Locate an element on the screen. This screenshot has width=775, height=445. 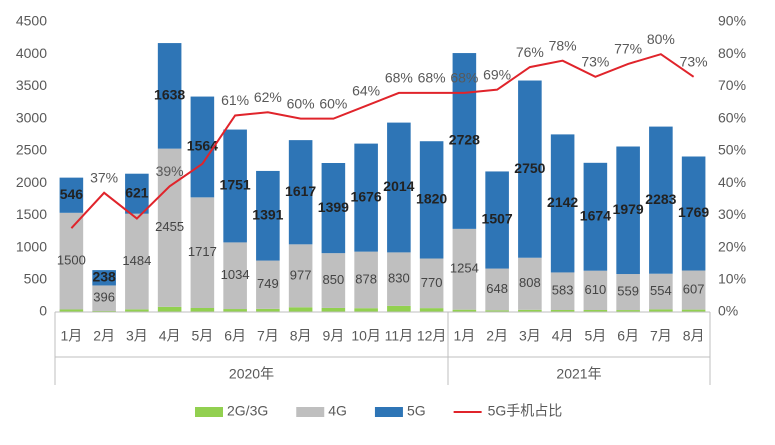
data-label: 1034 is located at coordinates (235, 274).